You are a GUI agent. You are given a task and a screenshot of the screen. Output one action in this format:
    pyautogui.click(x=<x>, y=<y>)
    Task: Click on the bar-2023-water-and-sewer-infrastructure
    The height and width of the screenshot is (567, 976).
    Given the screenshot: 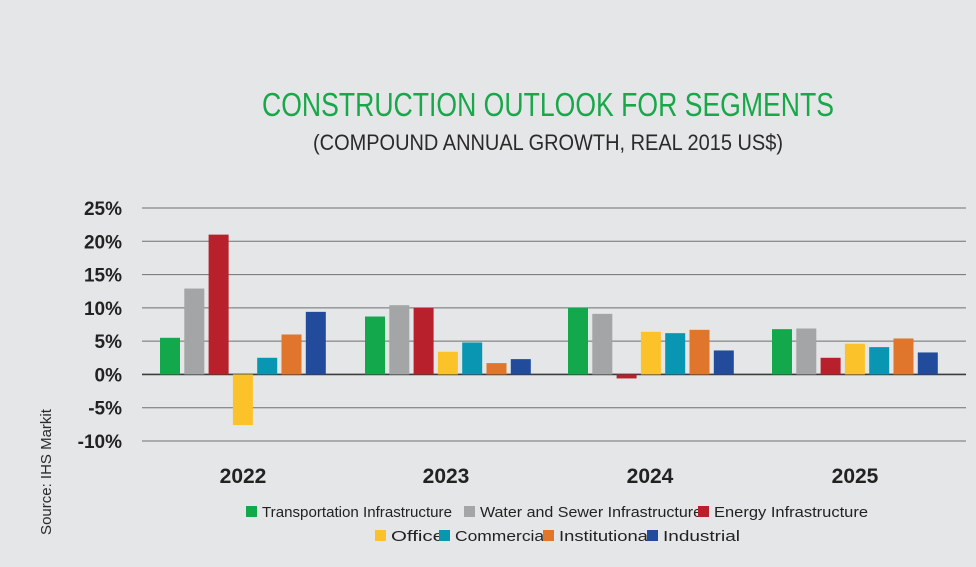 What is the action you would take?
    pyautogui.click(x=399, y=340)
    